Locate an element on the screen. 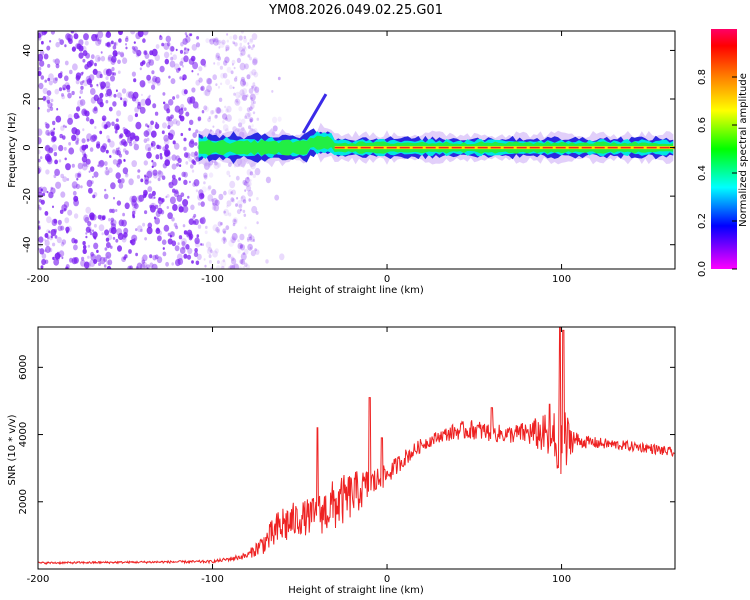 This screenshot has width=750, height=600. spec-ytick-label: -40 is located at coordinates (27, 245).